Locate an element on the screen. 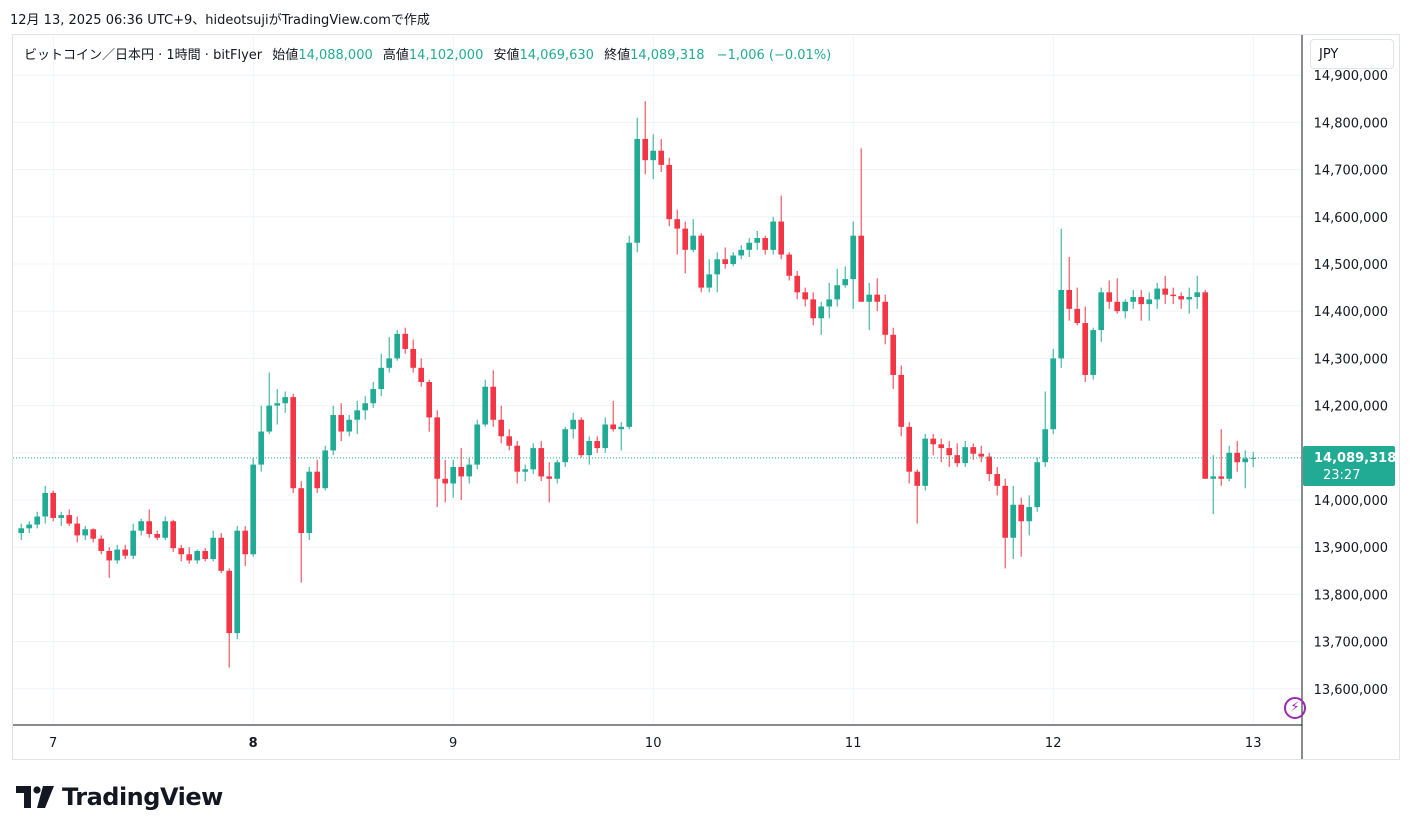  last-price-tag: 14,089,318 23:27 is located at coordinates (1350, 466).